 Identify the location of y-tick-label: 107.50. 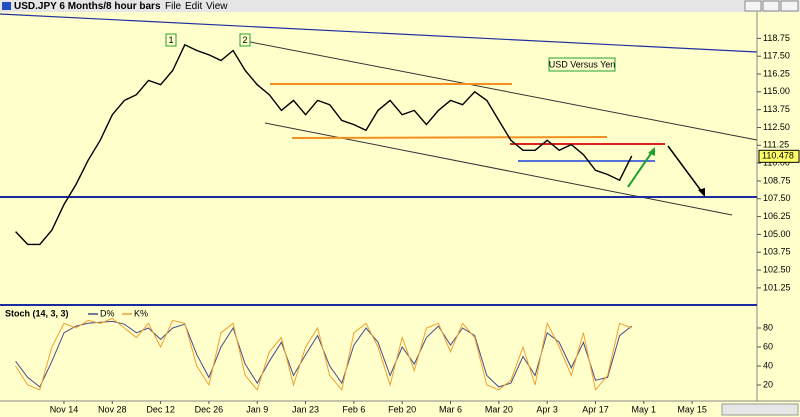
(777, 198).